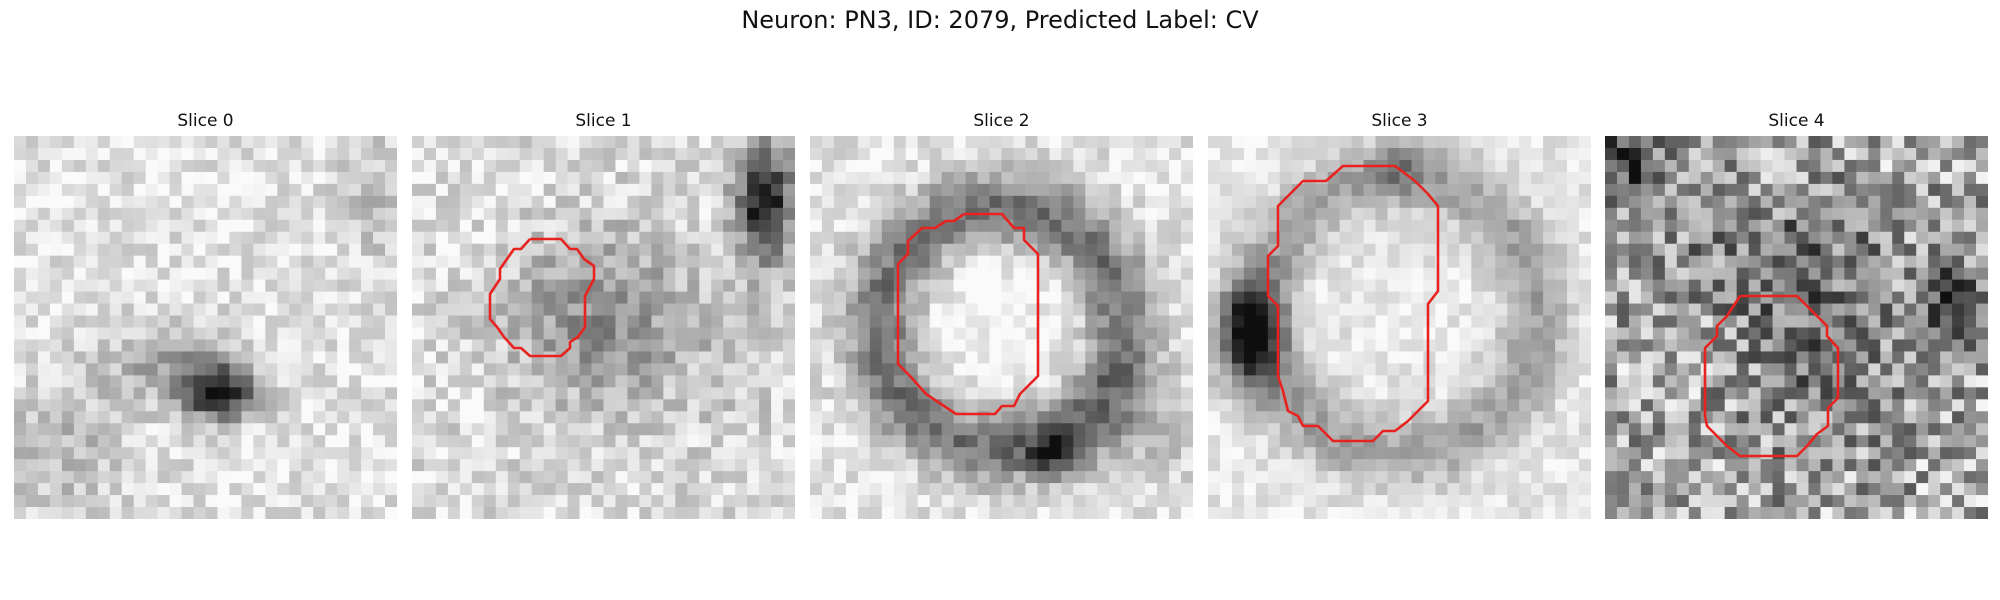 This screenshot has width=2000, height=600. What do you see at coordinates (1001, 121) in the screenshot?
I see `slice-title: Slice 2` at bounding box center [1001, 121].